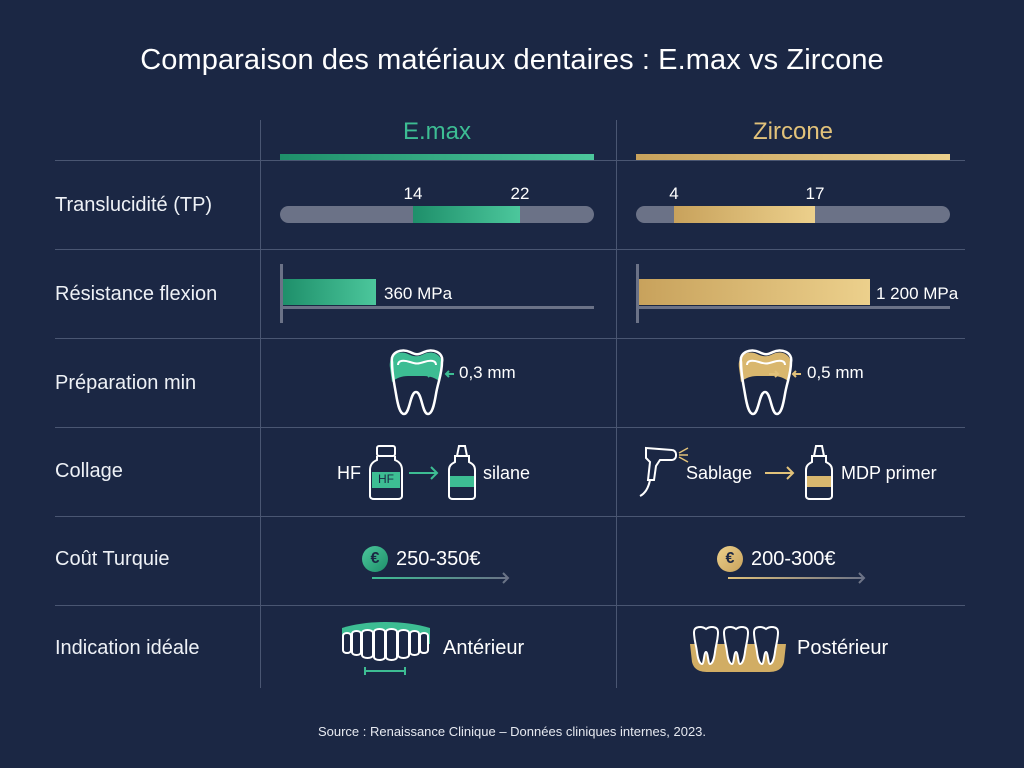 The width and height of the screenshot is (1024, 768). What do you see at coordinates (637, 293) in the screenshot?
I see `zircone-flexion-axis` at bounding box center [637, 293].